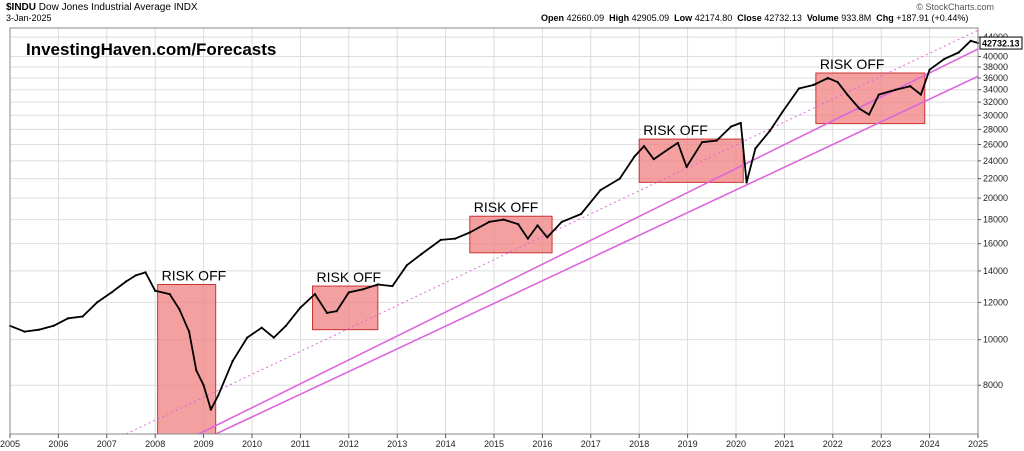 This screenshot has width=1024, height=451. What do you see at coordinates (749, 18) in the screenshot?
I see `close-label: Close` at bounding box center [749, 18].